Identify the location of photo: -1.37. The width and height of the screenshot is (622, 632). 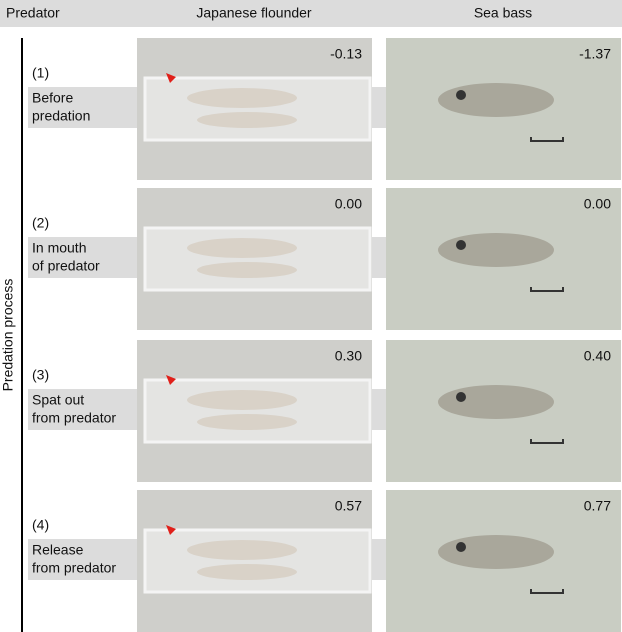
(503, 109).